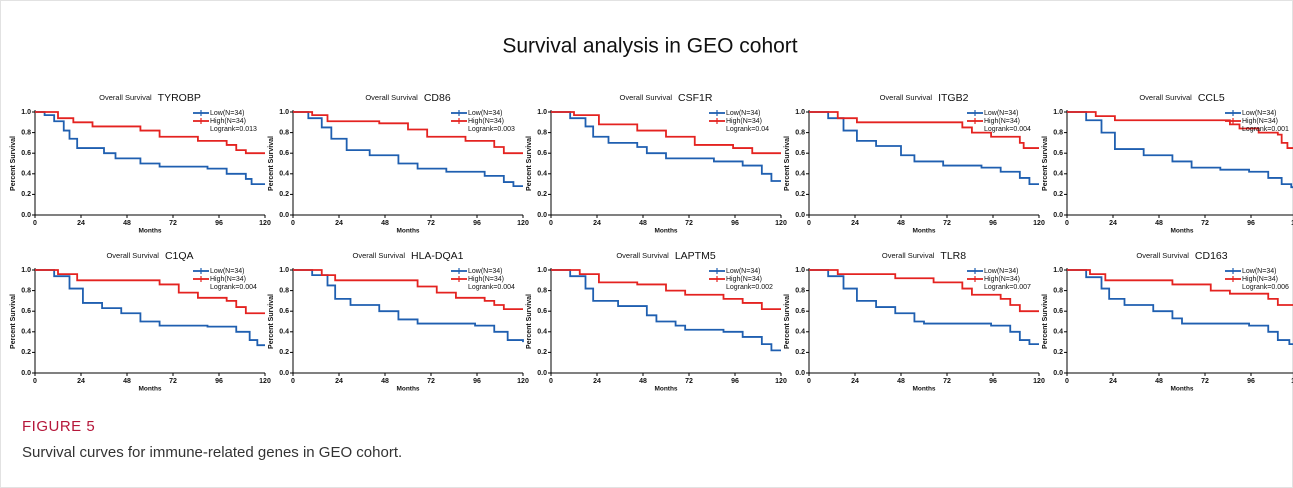 The width and height of the screenshot is (1293, 488). I want to click on y-tick-label: 0.4, so click(1058, 332).